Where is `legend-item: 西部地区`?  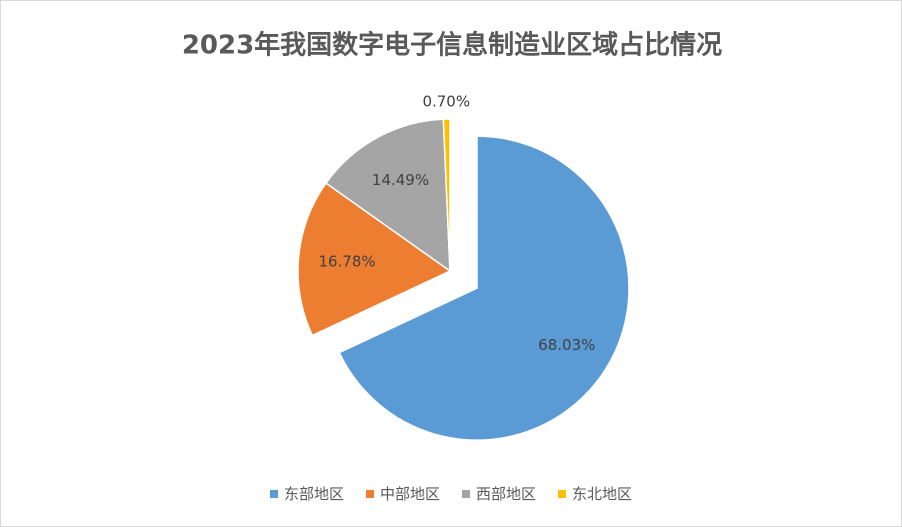 legend-item: 西部地区 is located at coordinates (499, 493).